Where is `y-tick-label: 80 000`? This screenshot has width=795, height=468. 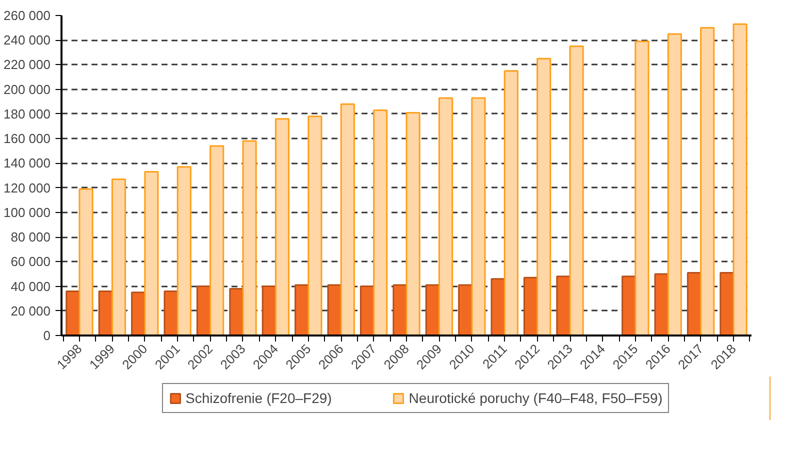
y-tick-label: 80 000 is located at coordinates (30, 237).